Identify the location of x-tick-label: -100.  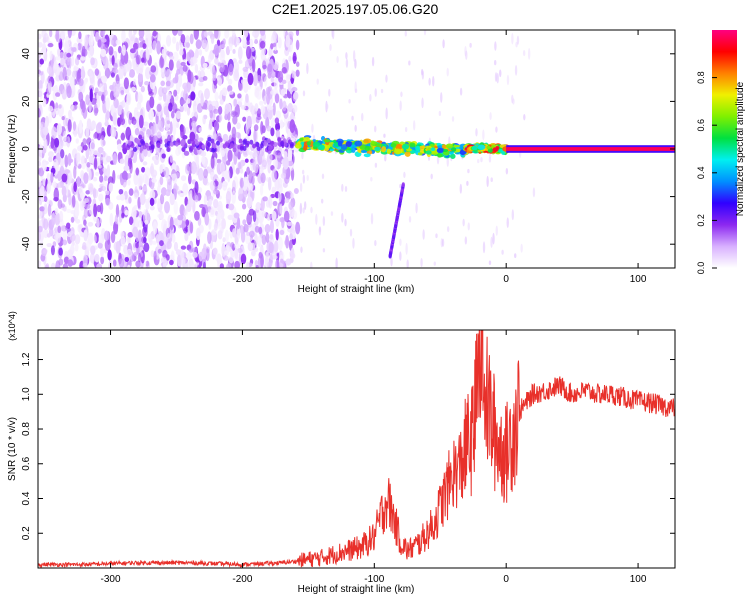
(374, 279).